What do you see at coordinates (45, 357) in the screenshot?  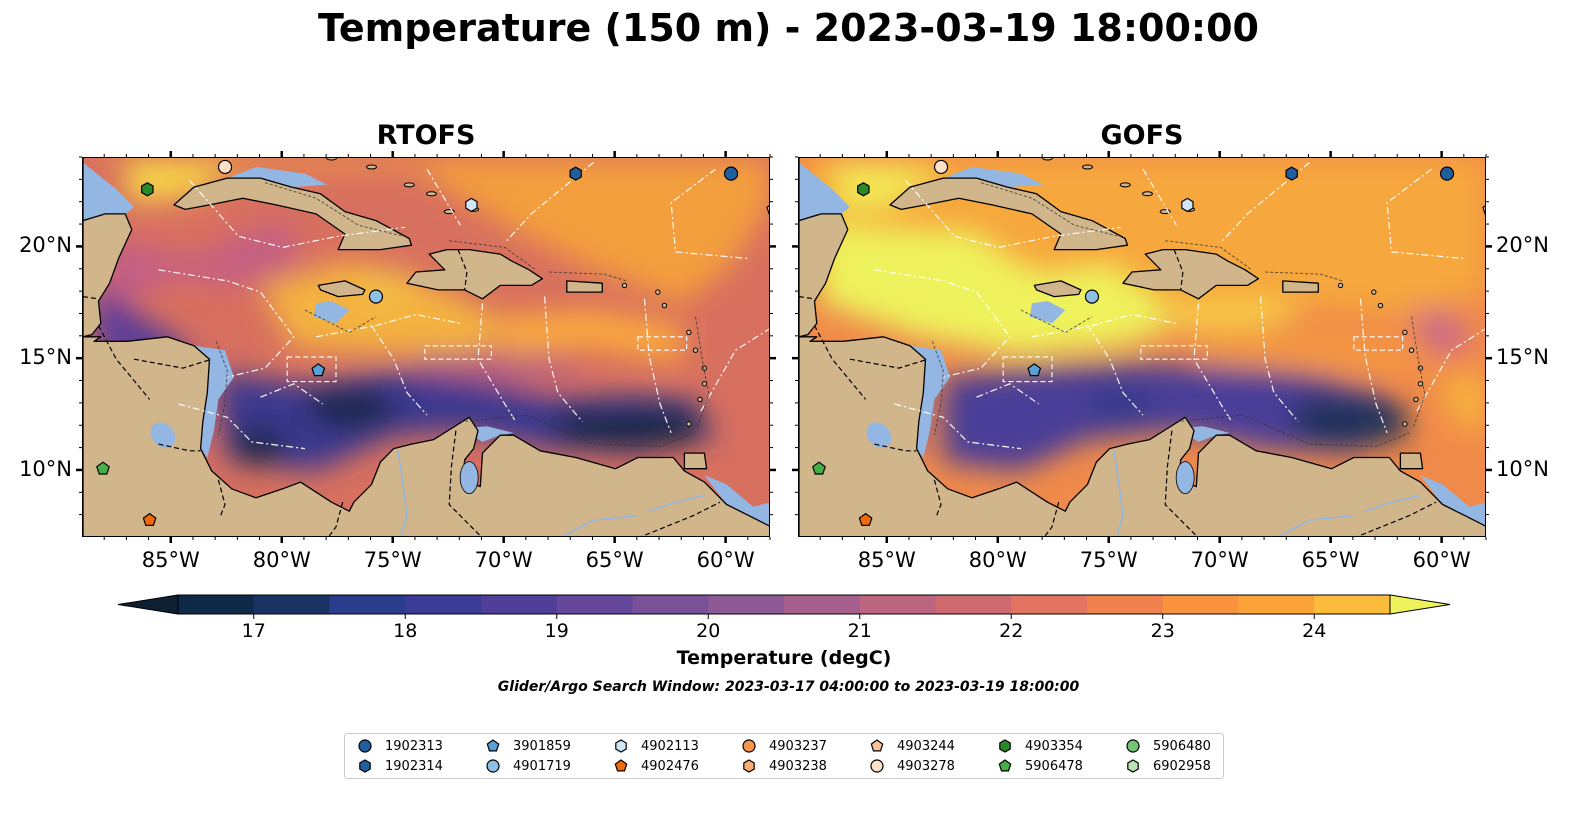 I see `latitude-label: 15°N` at bounding box center [45, 357].